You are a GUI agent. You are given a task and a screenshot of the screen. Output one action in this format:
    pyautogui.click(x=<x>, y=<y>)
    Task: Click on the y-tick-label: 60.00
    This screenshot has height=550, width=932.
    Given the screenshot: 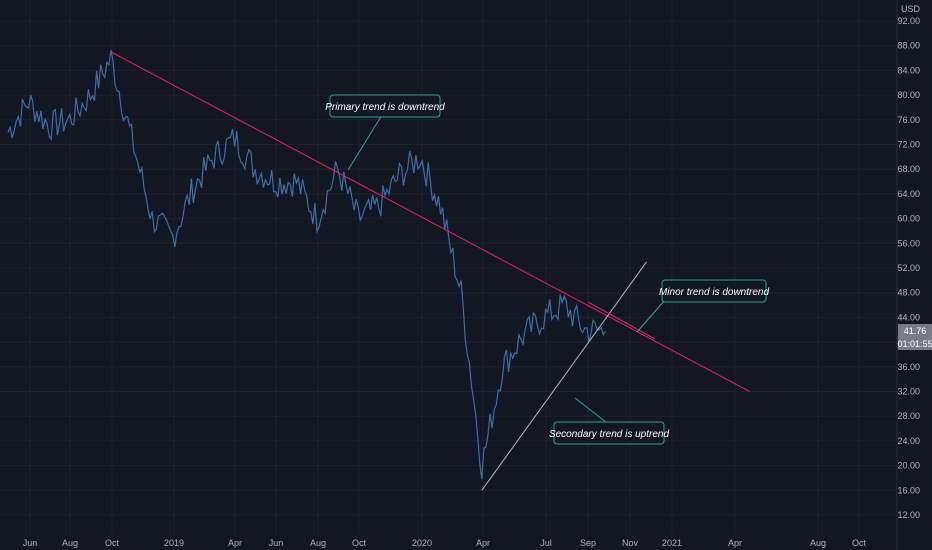 What is the action you would take?
    pyautogui.click(x=908, y=219)
    